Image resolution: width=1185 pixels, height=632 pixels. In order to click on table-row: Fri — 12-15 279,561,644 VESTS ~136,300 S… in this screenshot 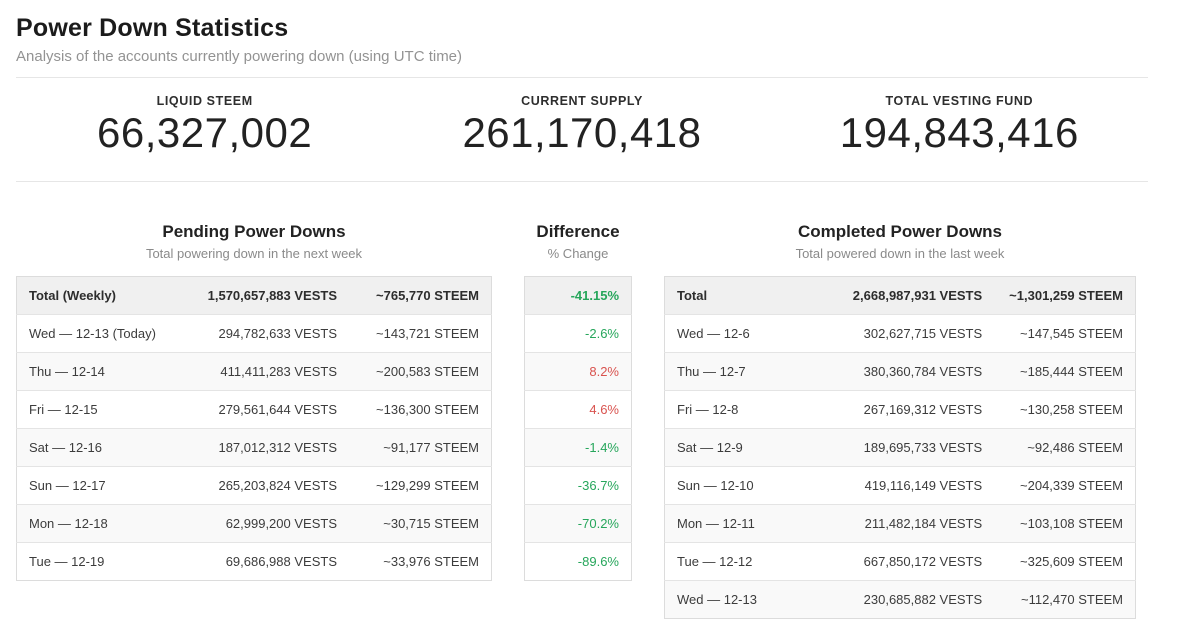, I will do `click(254, 409)`.